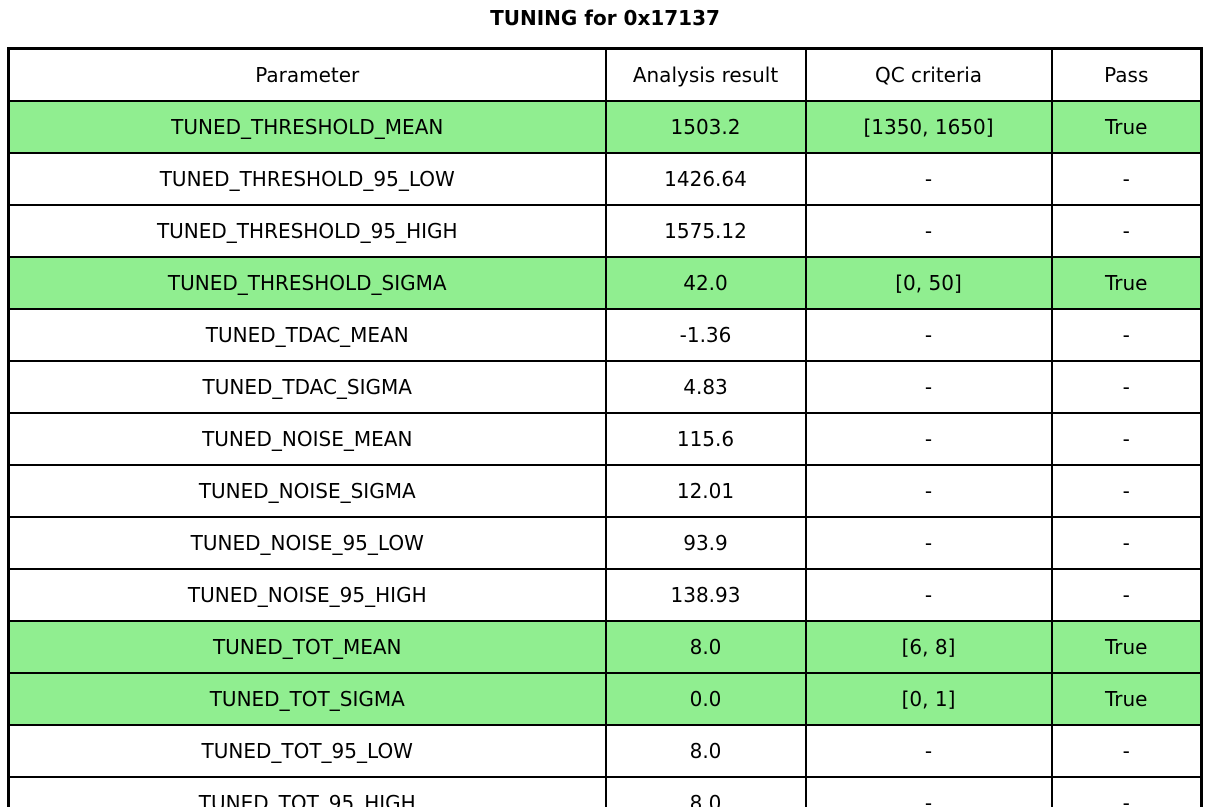 The image size is (1210, 807). Describe the element at coordinates (705, 543) in the screenshot. I see `cell-analysis-result: 93.9` at that location.